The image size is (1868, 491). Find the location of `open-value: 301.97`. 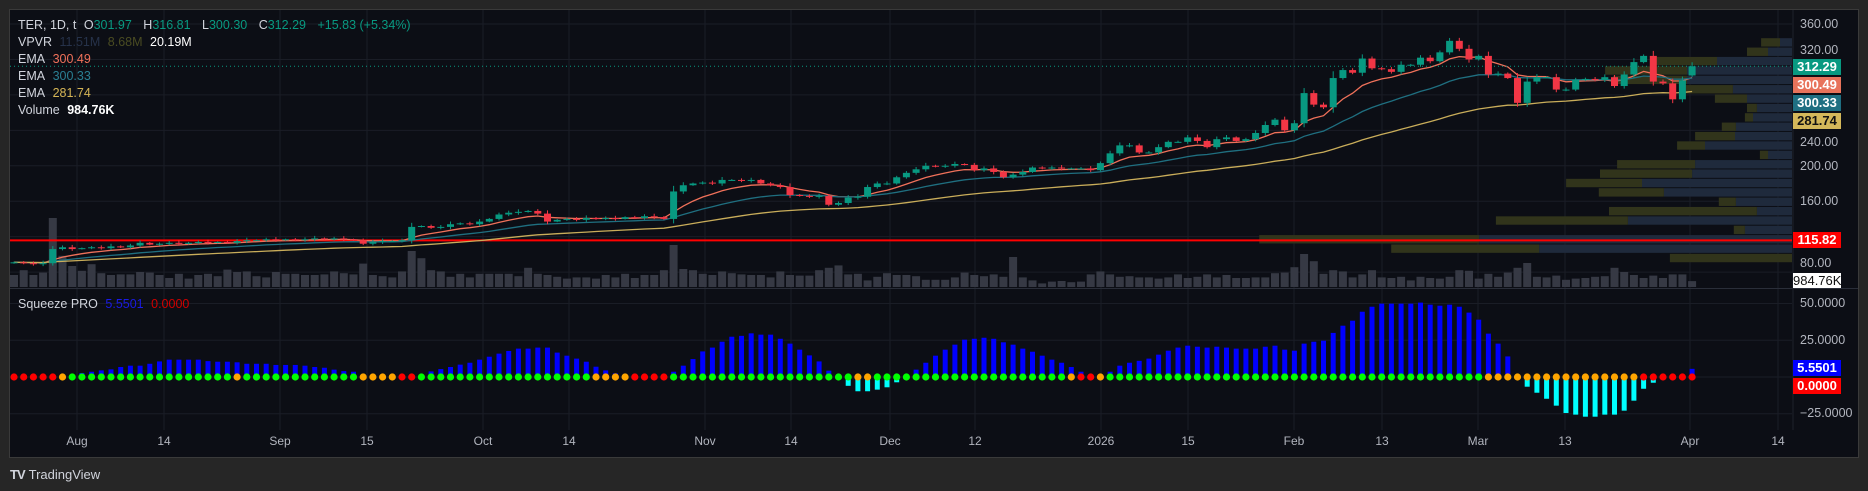

open-value: 301.97 is located at coordinates (112, 25).